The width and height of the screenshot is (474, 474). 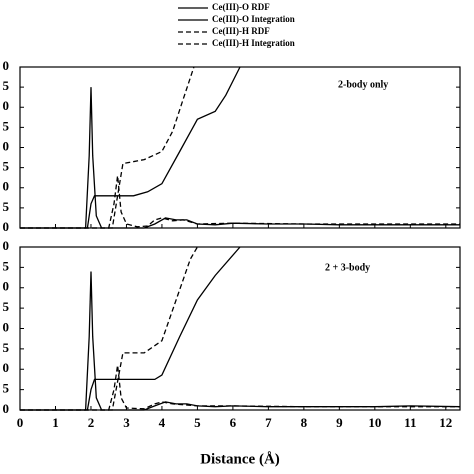 I want to click on annotation: 2 + 3-body, so click(x=347, y=267).